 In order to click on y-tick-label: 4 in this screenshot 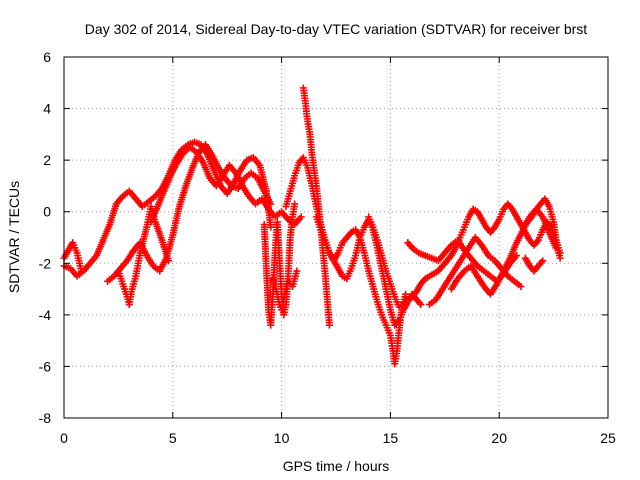, I will do `click(47, 109)`.